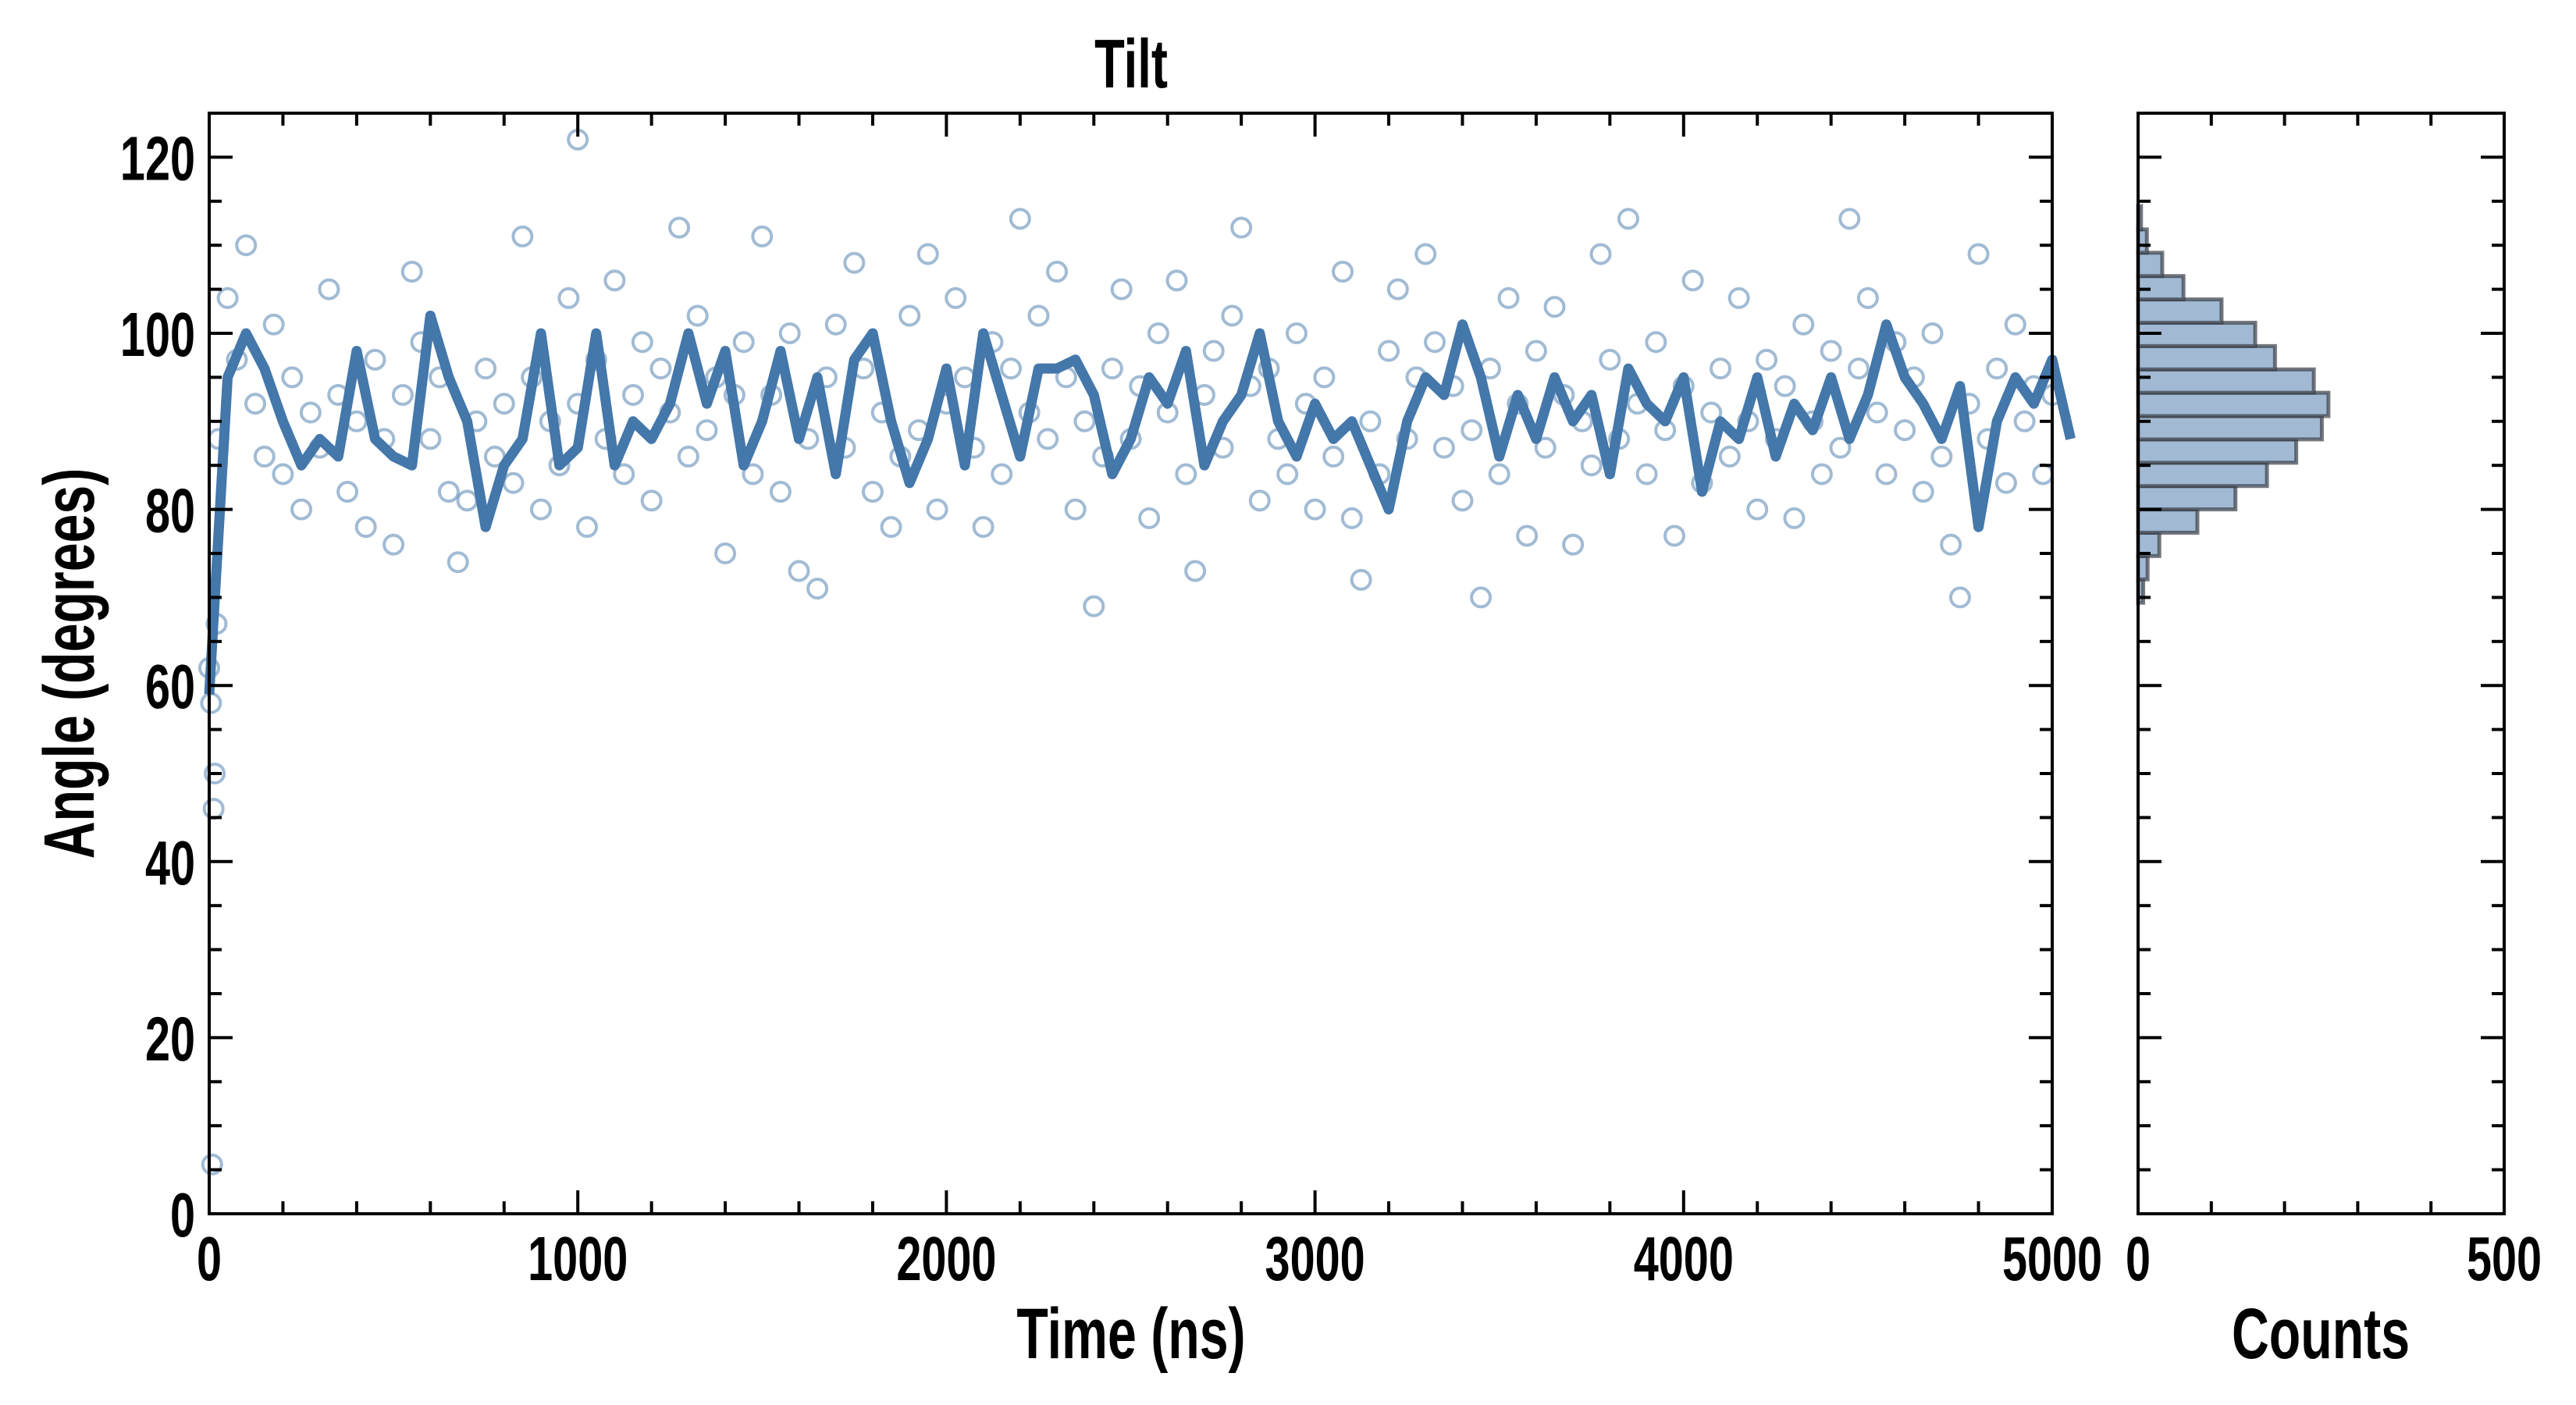 The height and width of the screenshot is (1405, 2576). What do you see at coordinates (182, 1215) in the screenshot?
I see `y-tick-label: 0` at bounding box center [182, 1215].